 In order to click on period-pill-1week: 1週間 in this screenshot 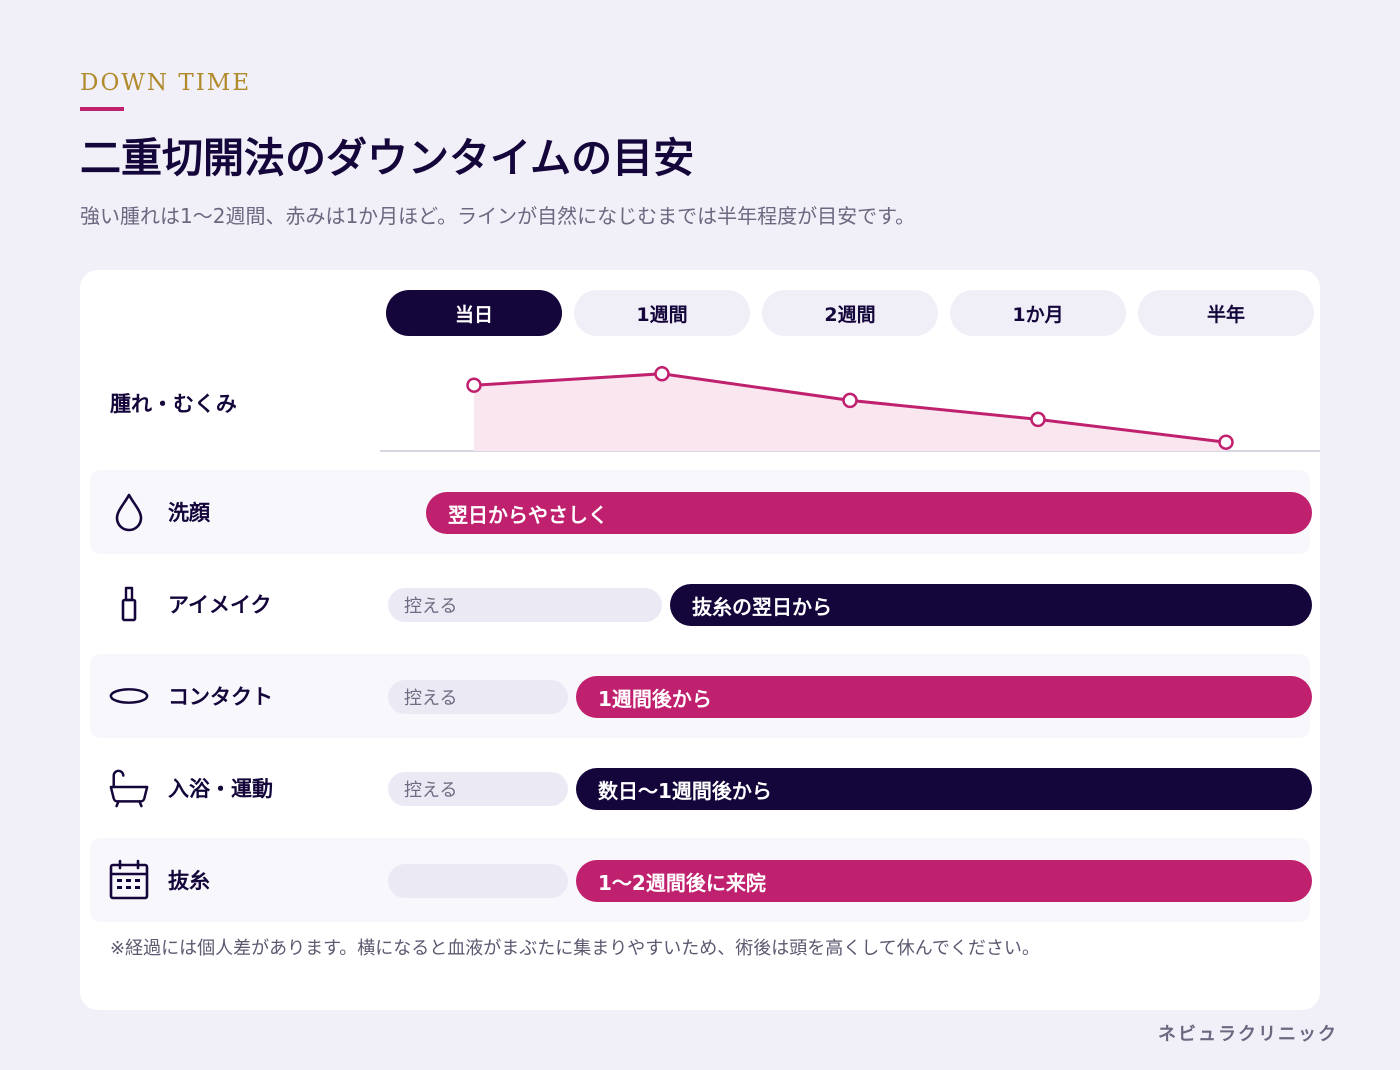, I will do `click(662, 313)`.